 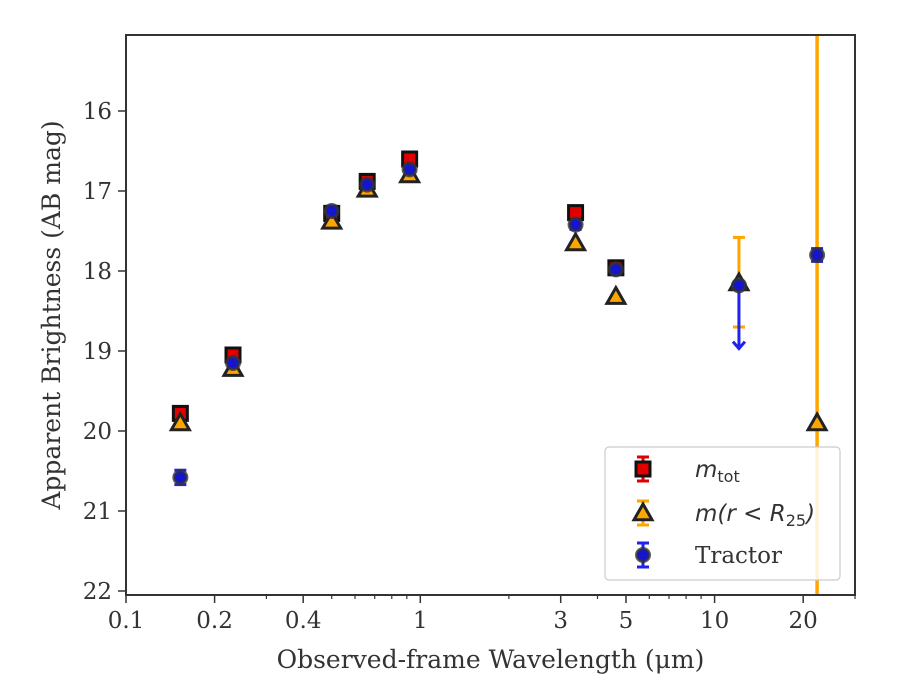 What do you see at coordinates (491, 659) in the screenshot?
I see `x-axis-title: Observed-frame Wavelength (μm)` at bounding box center [491, 659].